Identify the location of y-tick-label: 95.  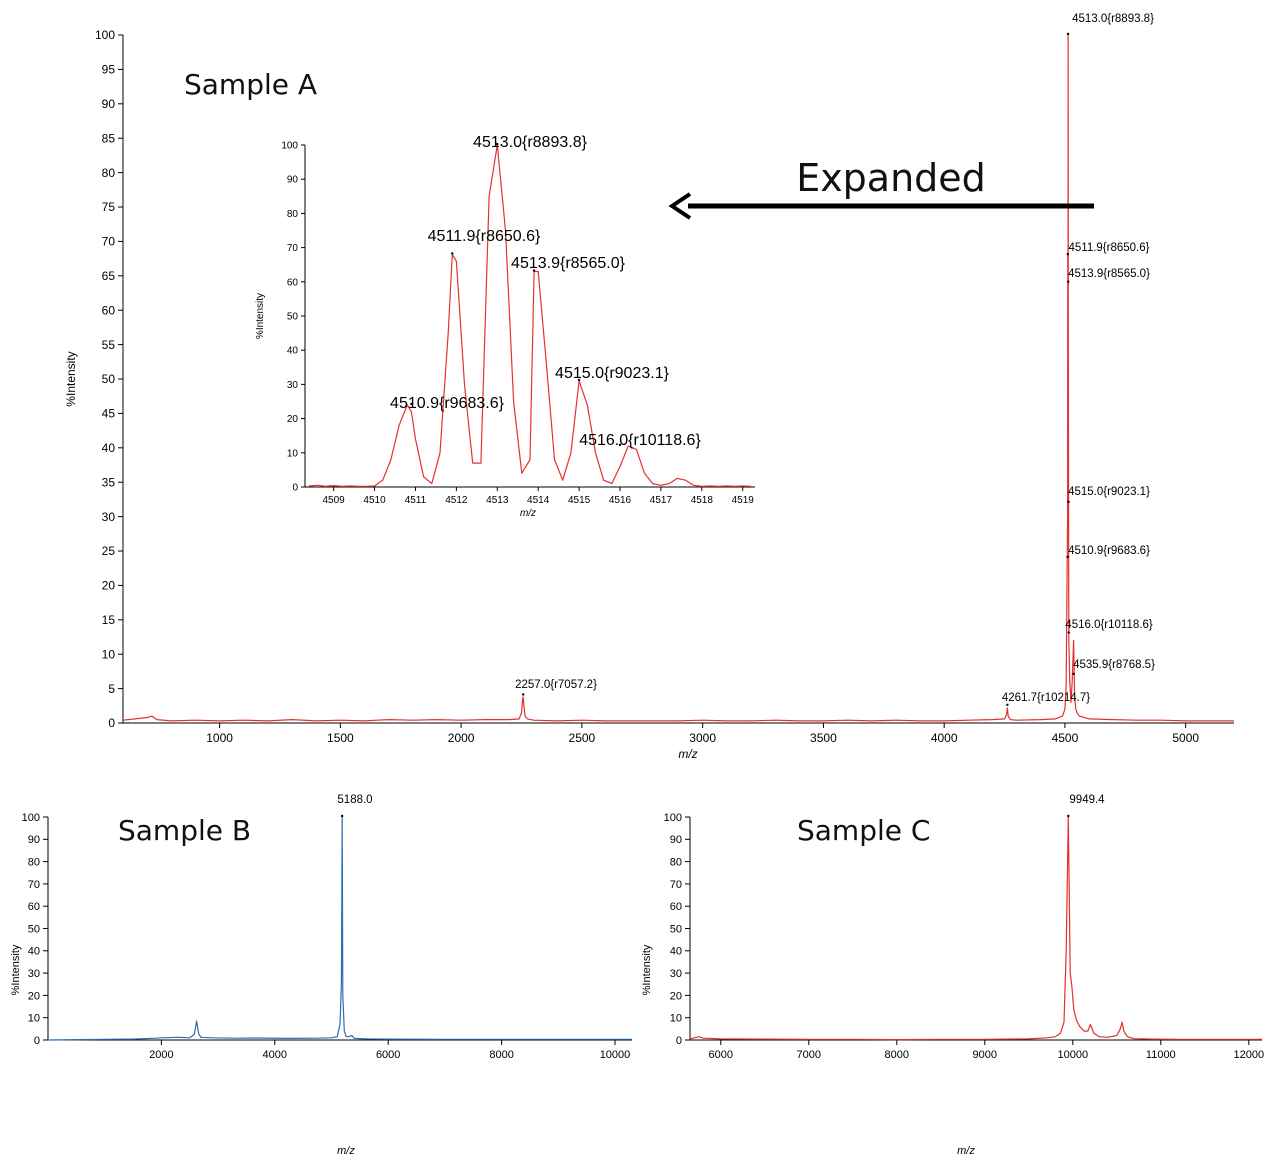
(109, 70).